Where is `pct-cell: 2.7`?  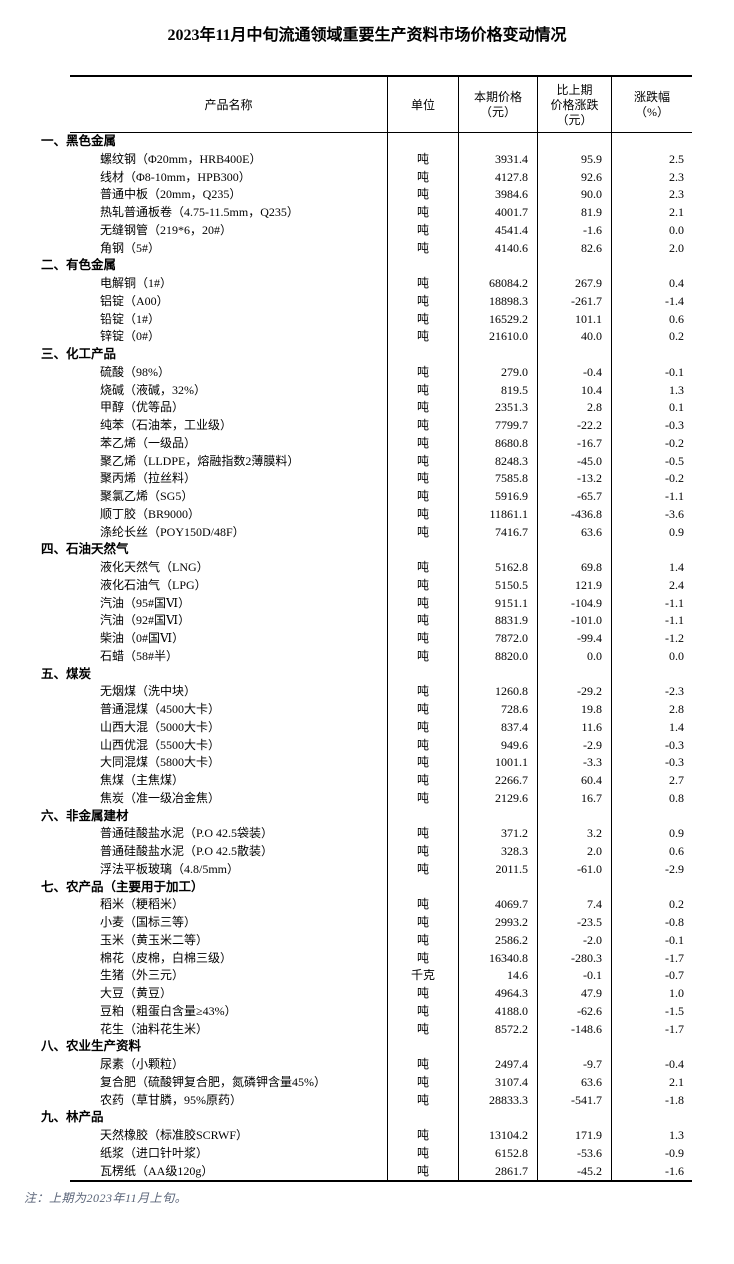 pct-cell: 2.7 is located at coordinates (651, 781).